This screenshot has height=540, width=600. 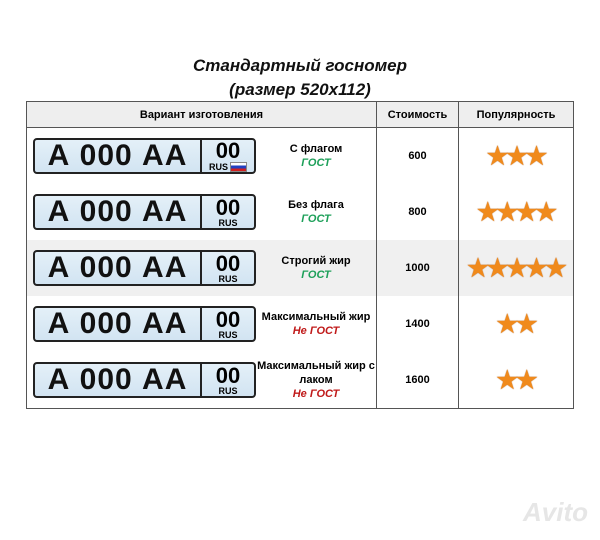 I want to click on price: 1000, so click(x=417, y=268).